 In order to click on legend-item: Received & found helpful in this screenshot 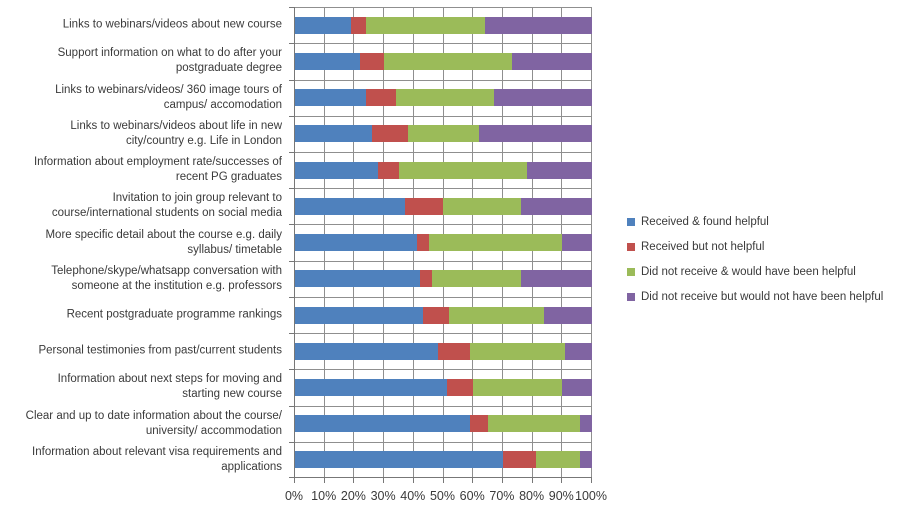, I will do `click(755, 221)`.